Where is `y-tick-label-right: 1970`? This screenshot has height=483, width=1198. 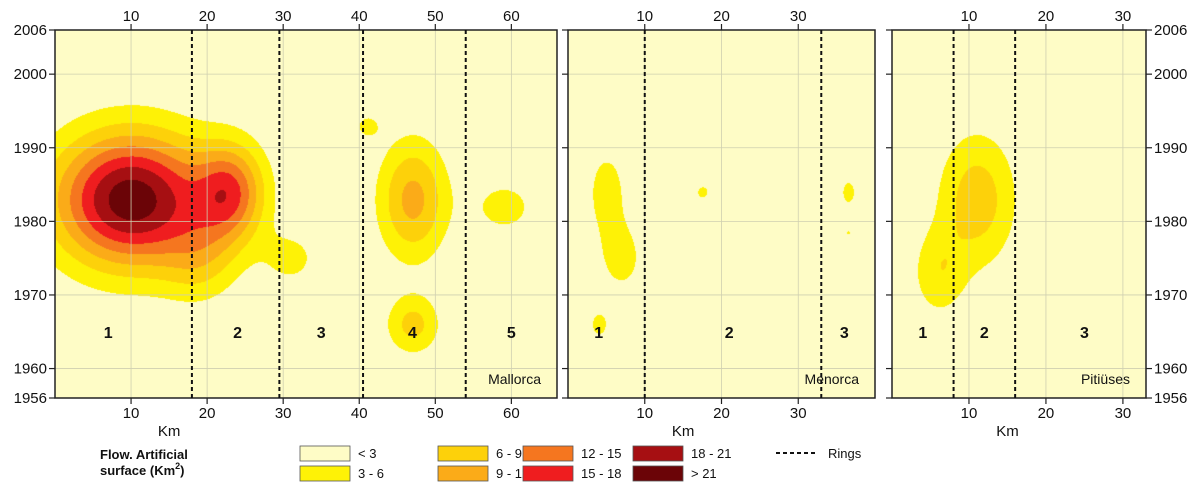 y-tick-label-right: 1970 is located at coordinates (1170, 295).